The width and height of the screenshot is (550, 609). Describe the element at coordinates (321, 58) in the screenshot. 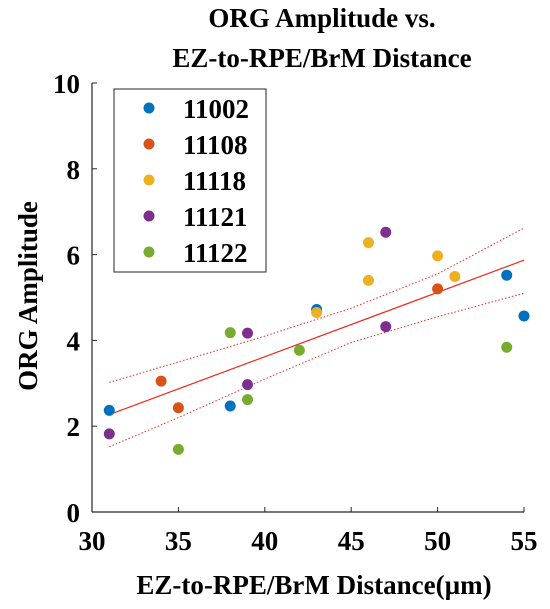

I see `chart-title-line-2: EZ-to-RPE/BrM Distance` at that location.